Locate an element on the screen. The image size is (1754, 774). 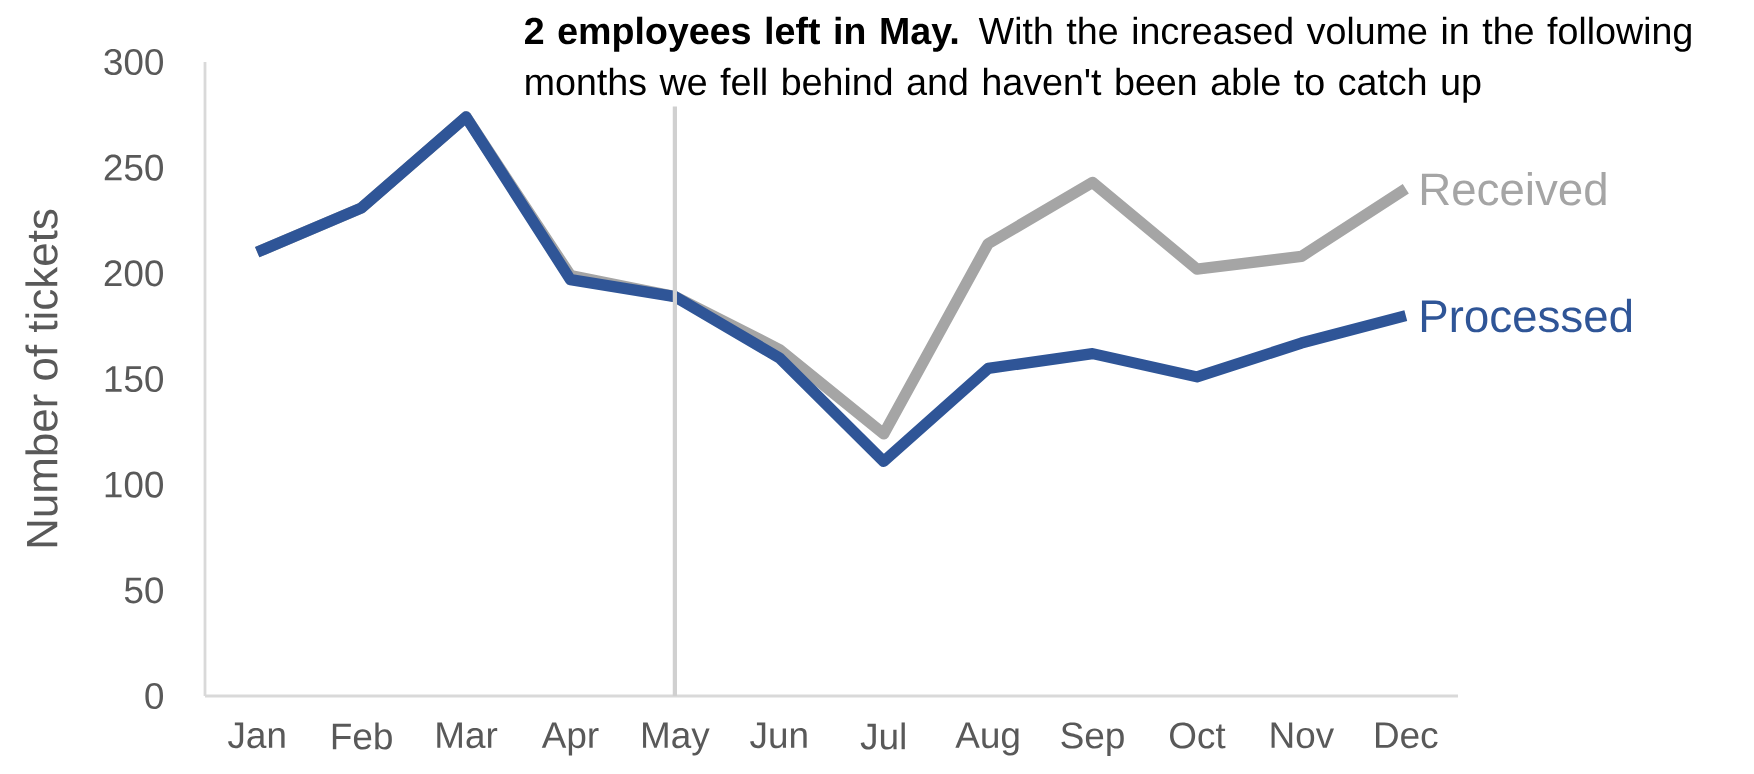
series-label: Processed is located at coordinates (1526, 315).